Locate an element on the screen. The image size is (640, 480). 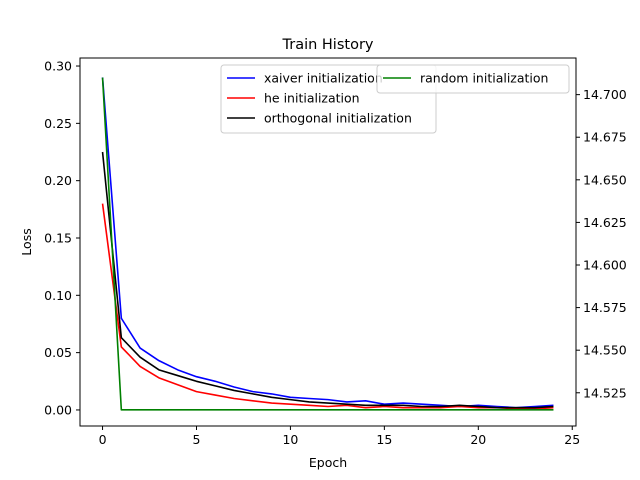
legend-random: random initialization is located at coordinates (473, 79).